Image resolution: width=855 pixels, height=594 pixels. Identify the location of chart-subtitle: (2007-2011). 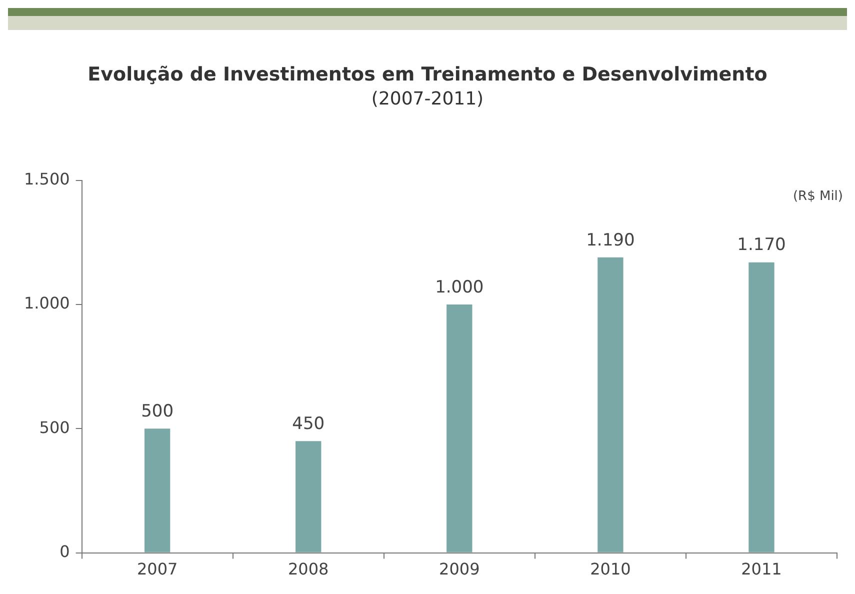
(427, 99).